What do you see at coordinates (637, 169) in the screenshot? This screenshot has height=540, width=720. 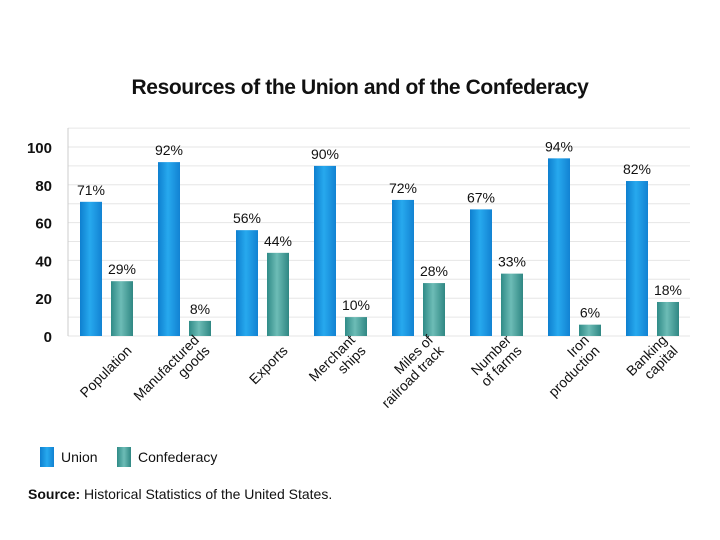 I see `data-label: 82%` at bounding box center [637, 169].